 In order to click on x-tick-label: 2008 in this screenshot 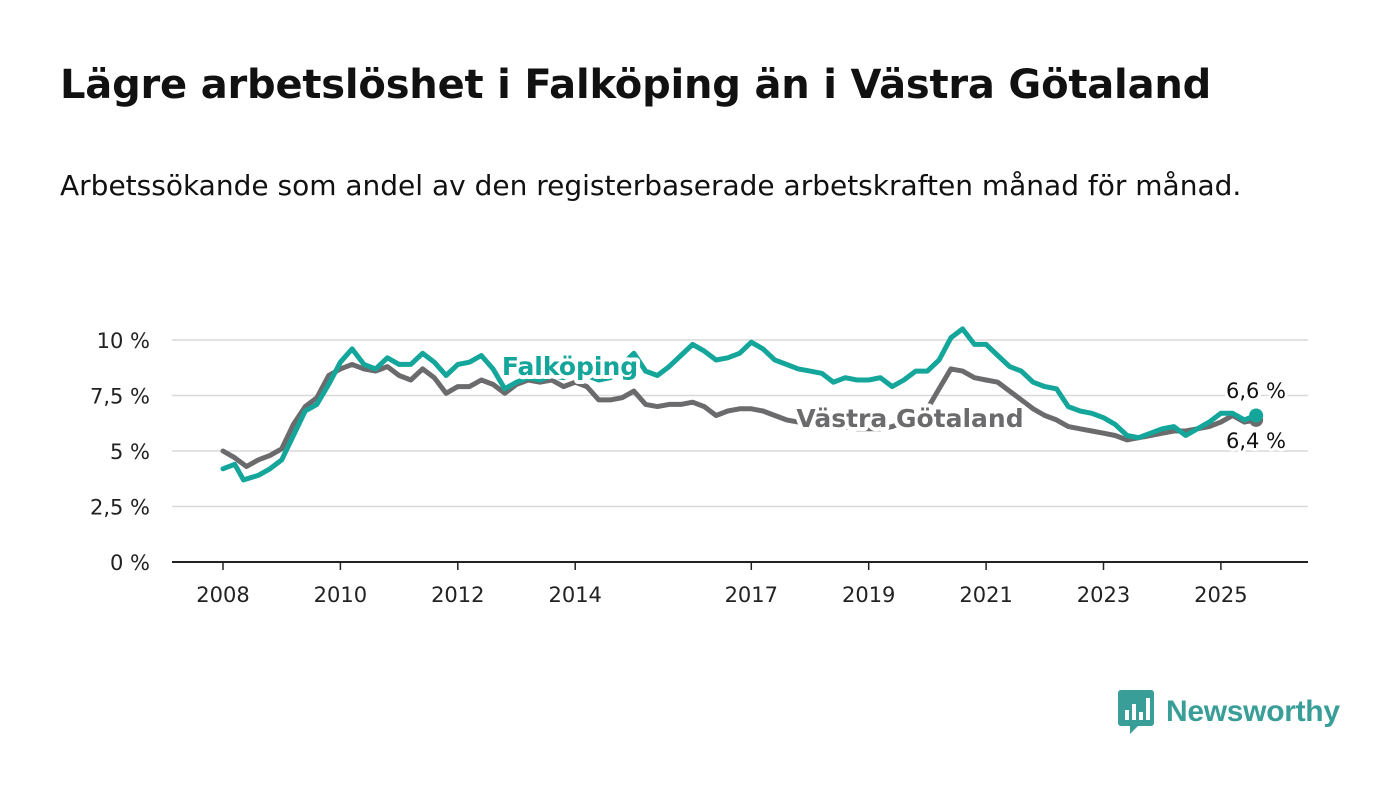, I will do `click(222, 595)`.